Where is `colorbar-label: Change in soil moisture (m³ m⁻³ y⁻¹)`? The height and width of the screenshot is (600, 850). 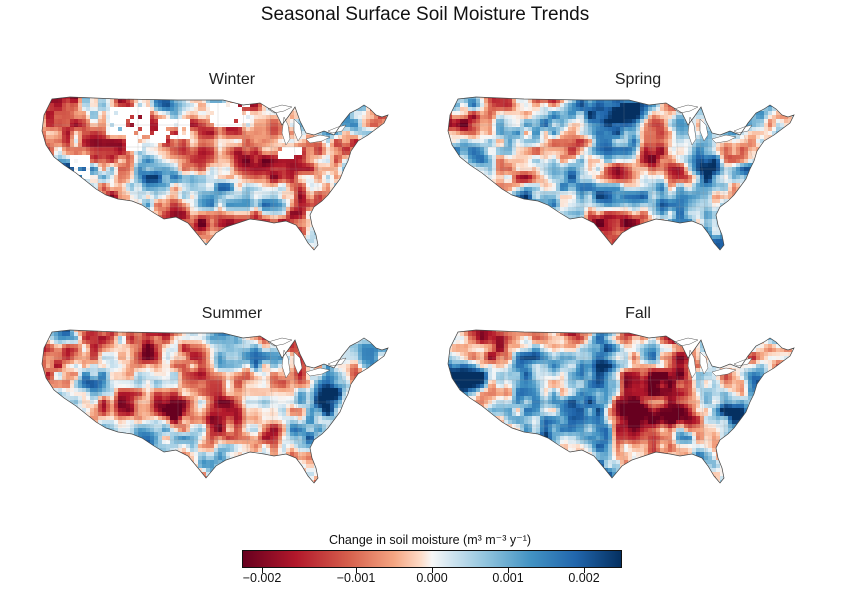
colorbar-label: Change in soil moisture (m³ m⁻³ y⁻¹) is located at coordinates (430, 540).